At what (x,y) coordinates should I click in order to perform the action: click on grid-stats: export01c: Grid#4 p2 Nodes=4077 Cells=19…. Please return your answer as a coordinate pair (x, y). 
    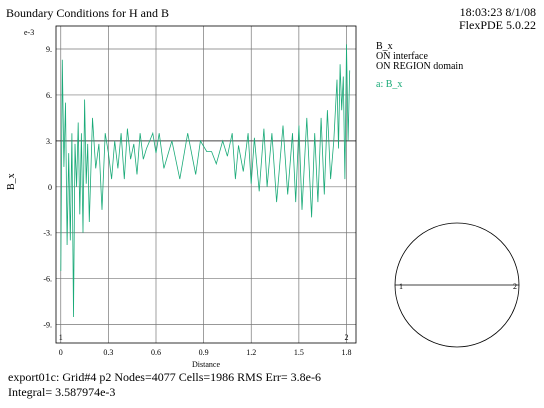
    Looking at the image, I should click on (164, 377).